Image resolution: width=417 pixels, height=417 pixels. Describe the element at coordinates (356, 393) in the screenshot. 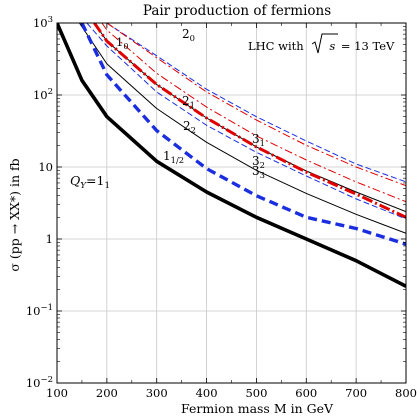

I see `x-tick-label: 700` at that location.